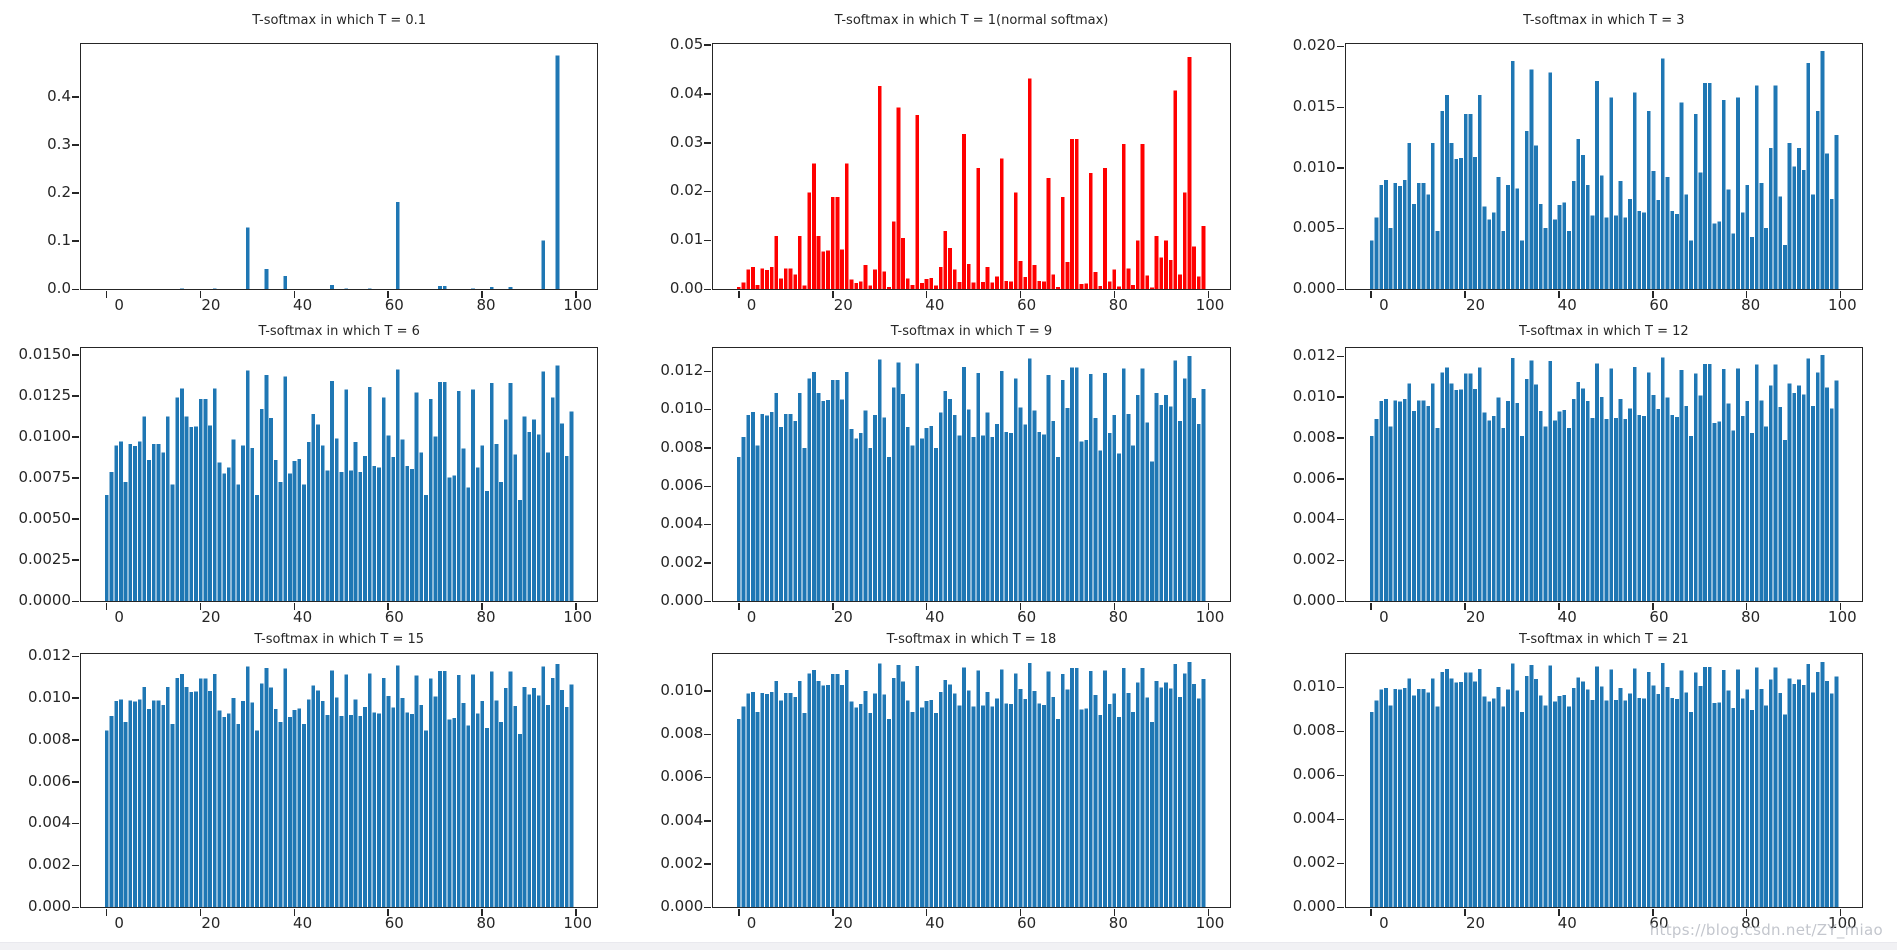 Image resolution: width=1897 pixels, height=950 pixels. What do you see at coordinates (45, 435) in the screenshot?
I see `y-tick-label: 0.0100` at bounding box center [45, 435].